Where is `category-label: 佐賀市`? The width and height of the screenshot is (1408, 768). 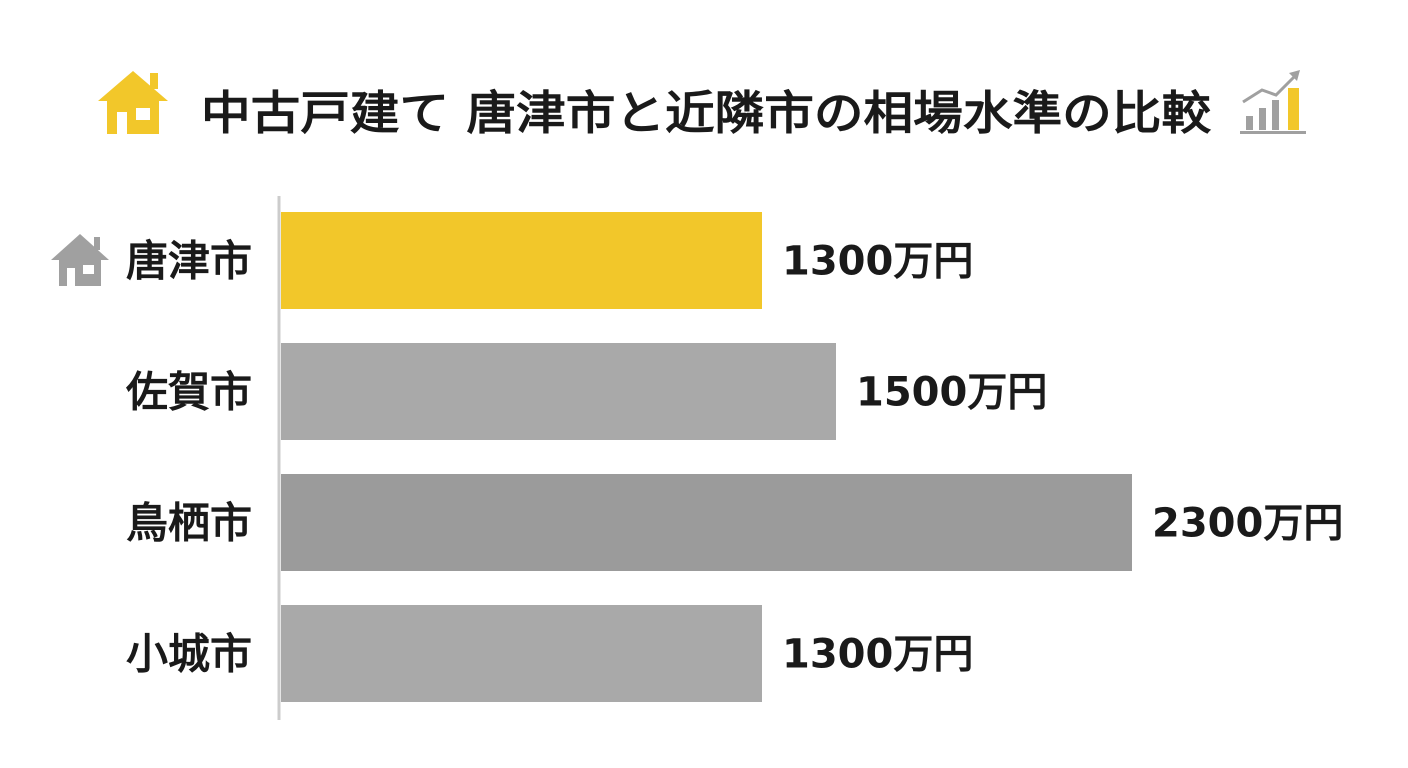 category-label: 佐賀市 is located at coordinates (188, 392).